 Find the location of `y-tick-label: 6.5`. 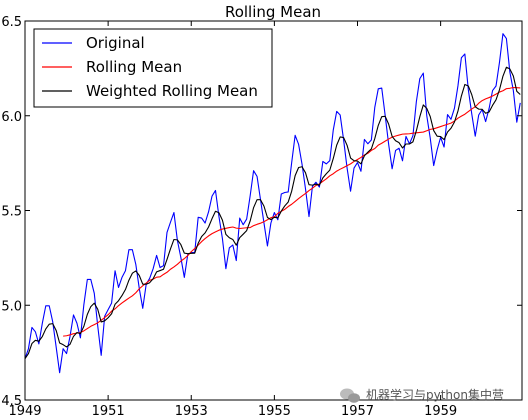

y-tick-label: 6.5 is located at coordinates (11, 22).